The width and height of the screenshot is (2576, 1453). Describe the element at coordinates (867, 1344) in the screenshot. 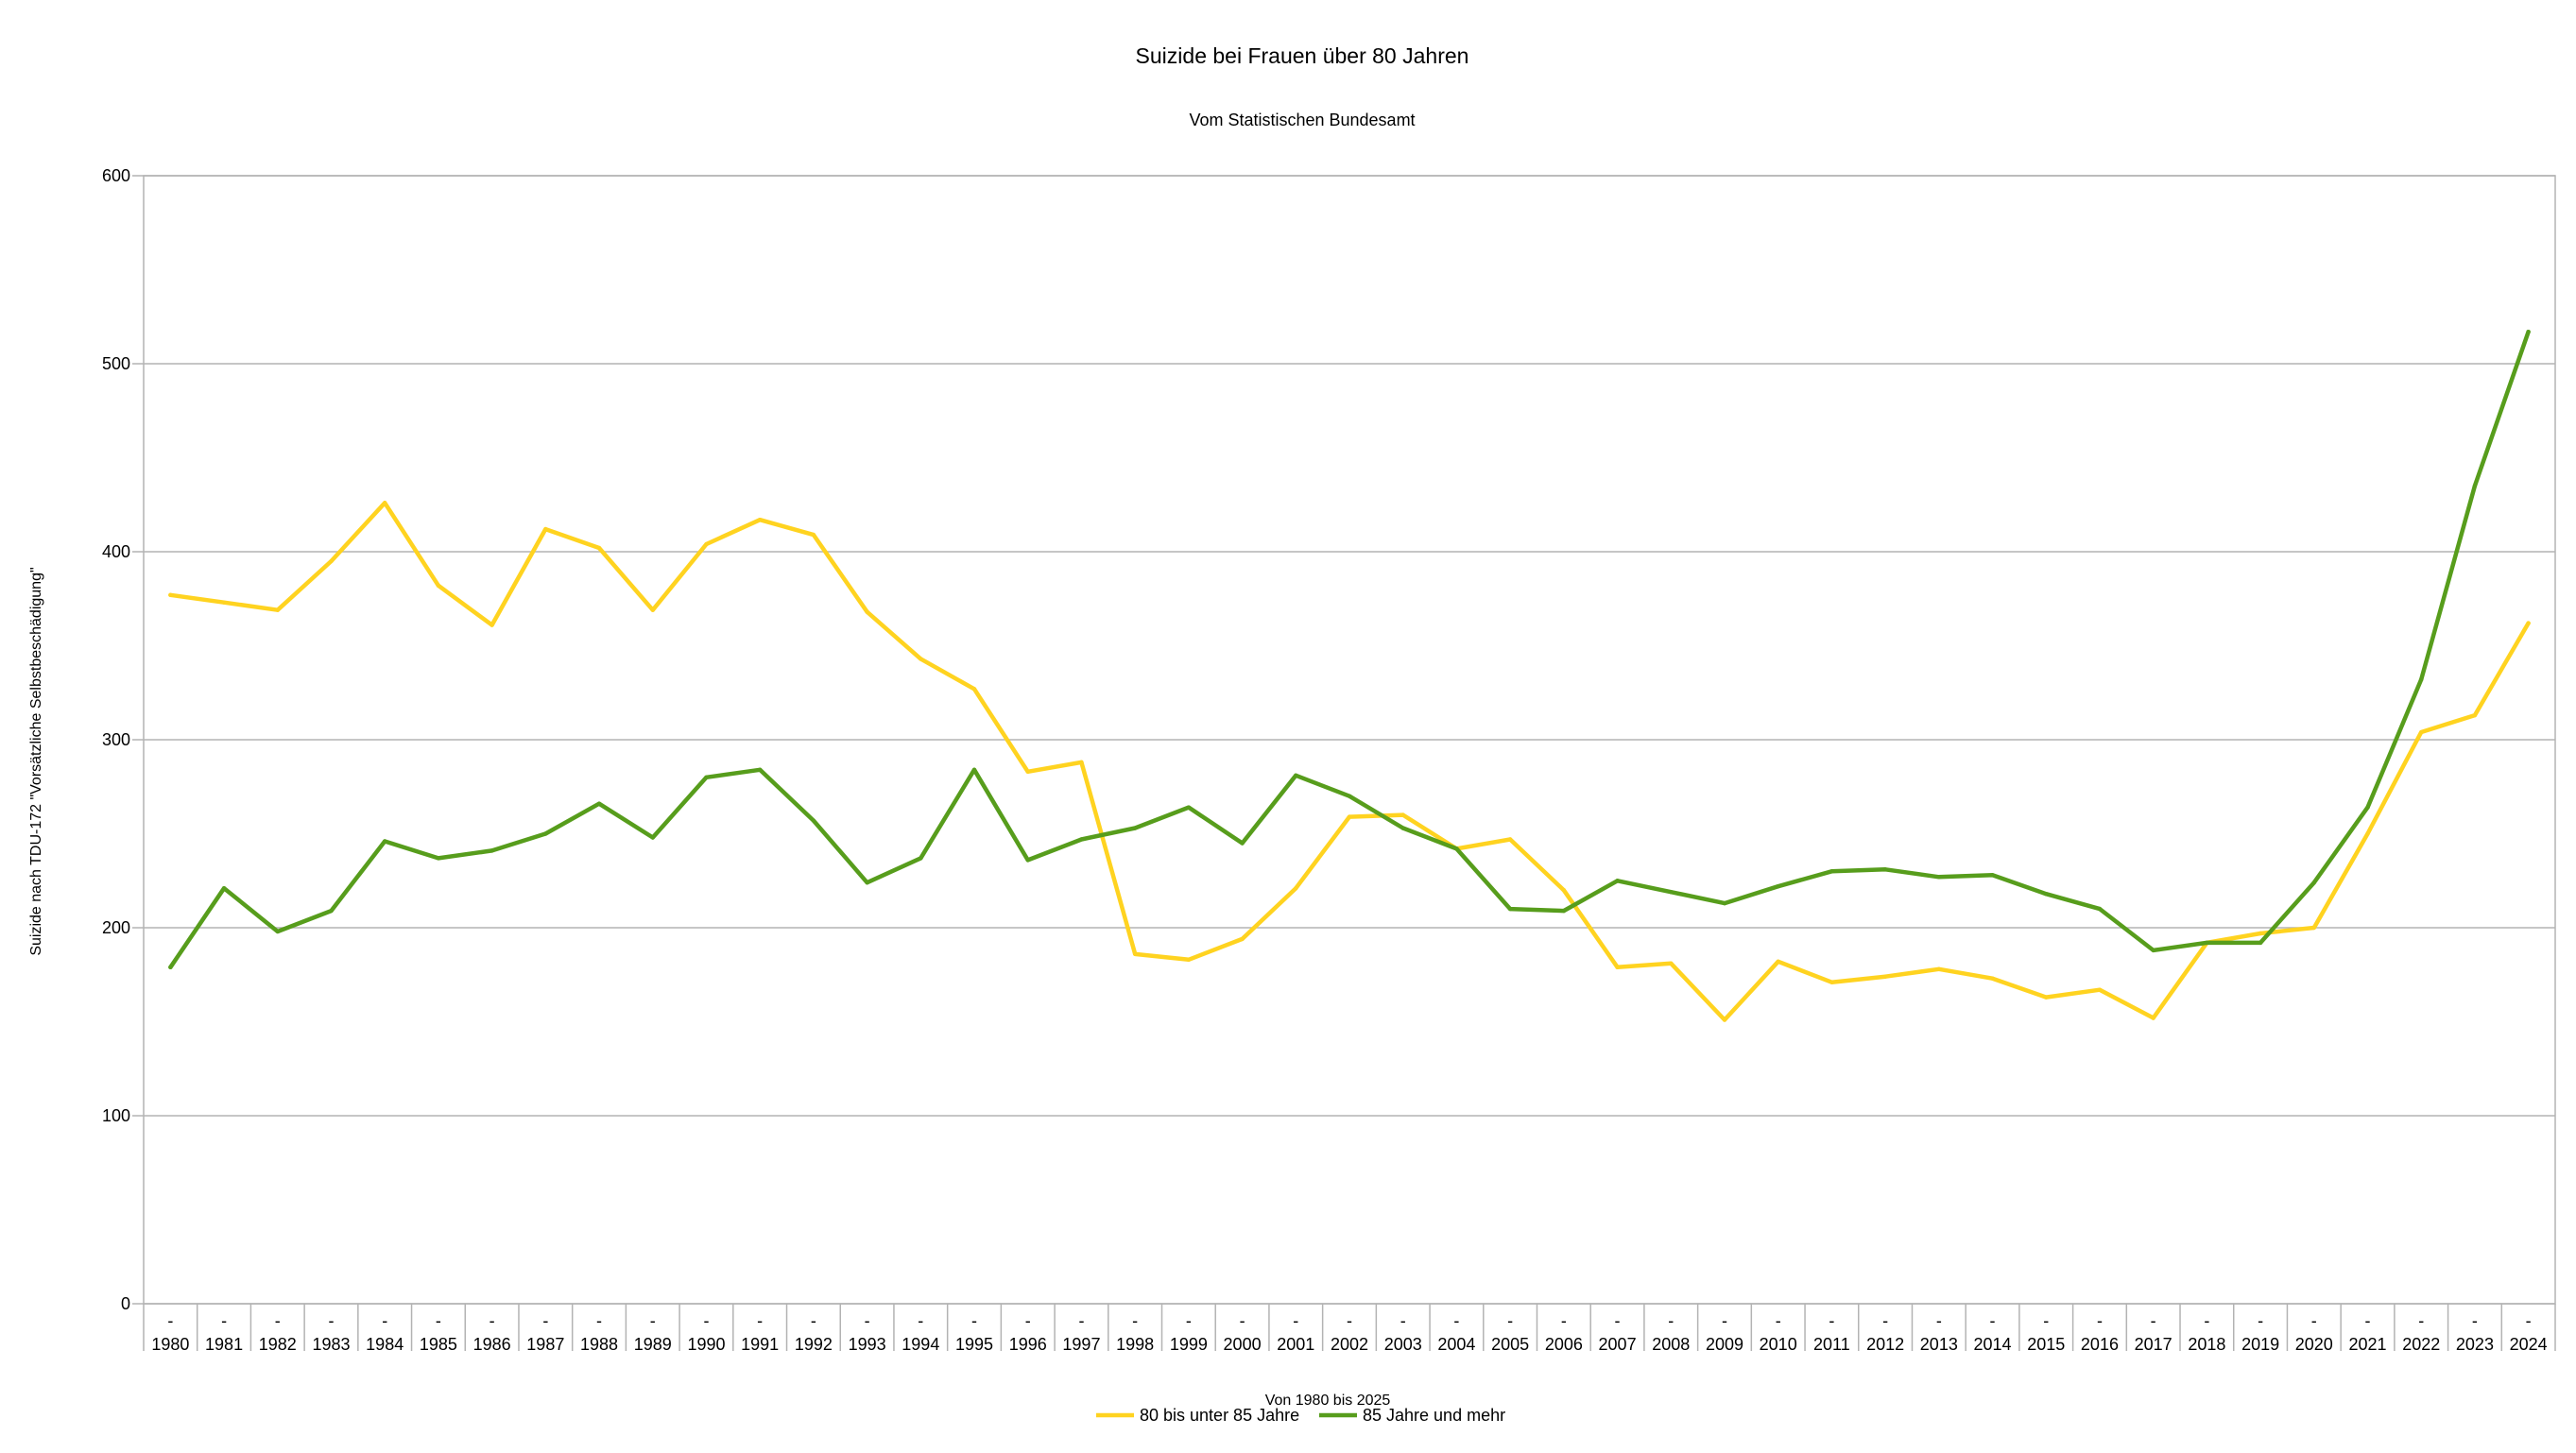

I see `x-tick-label: 1993` at that location.